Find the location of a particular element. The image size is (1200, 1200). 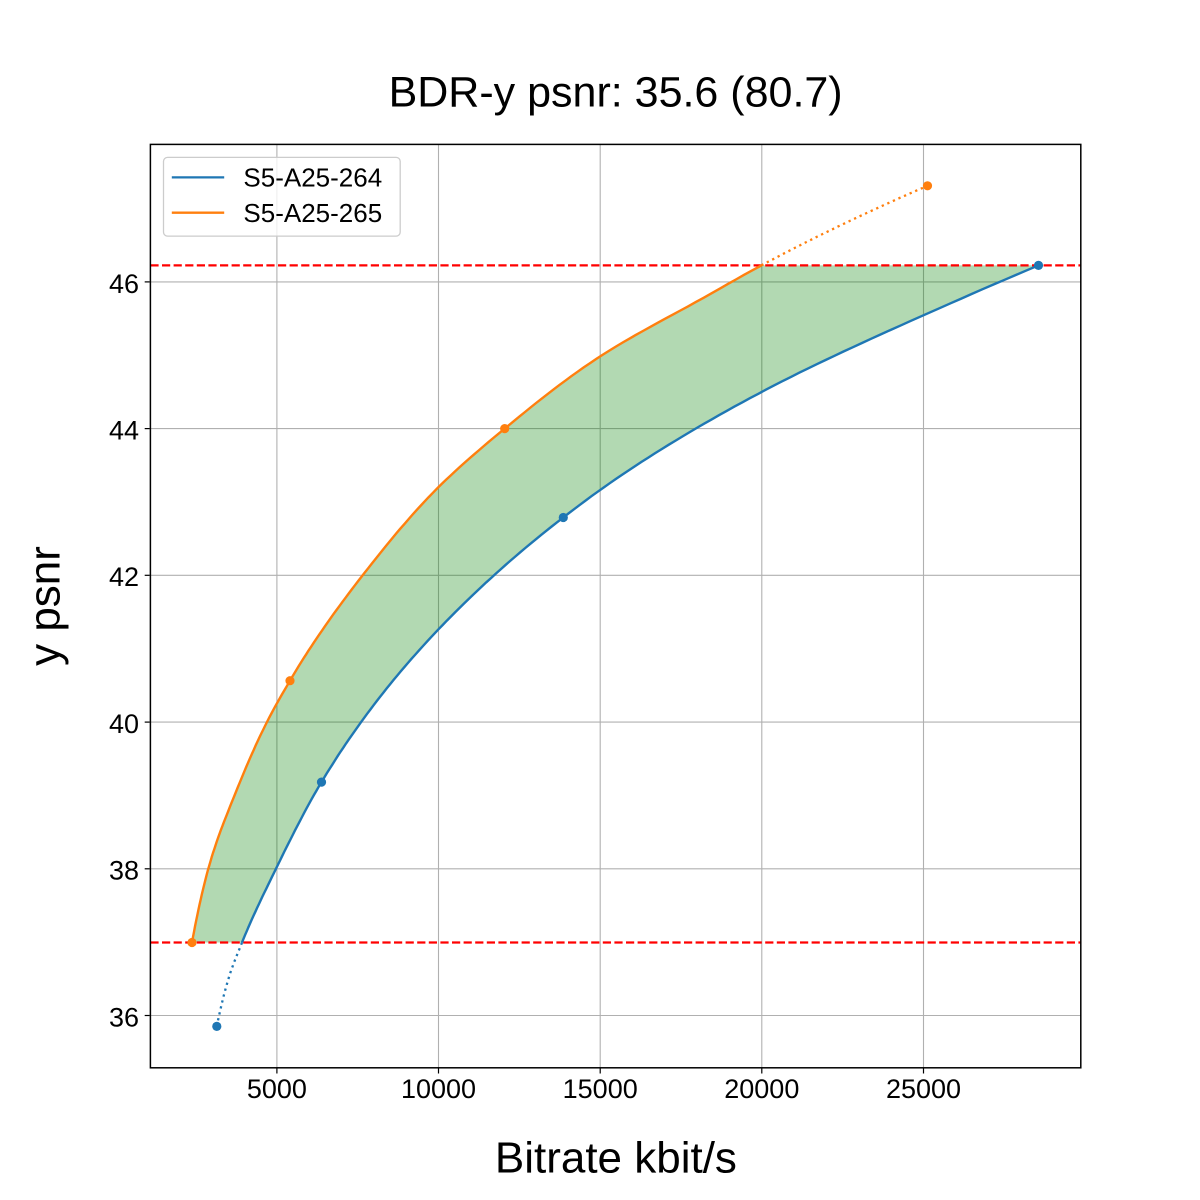

svg-text: 5000 is located at coordinates (277, 1089).